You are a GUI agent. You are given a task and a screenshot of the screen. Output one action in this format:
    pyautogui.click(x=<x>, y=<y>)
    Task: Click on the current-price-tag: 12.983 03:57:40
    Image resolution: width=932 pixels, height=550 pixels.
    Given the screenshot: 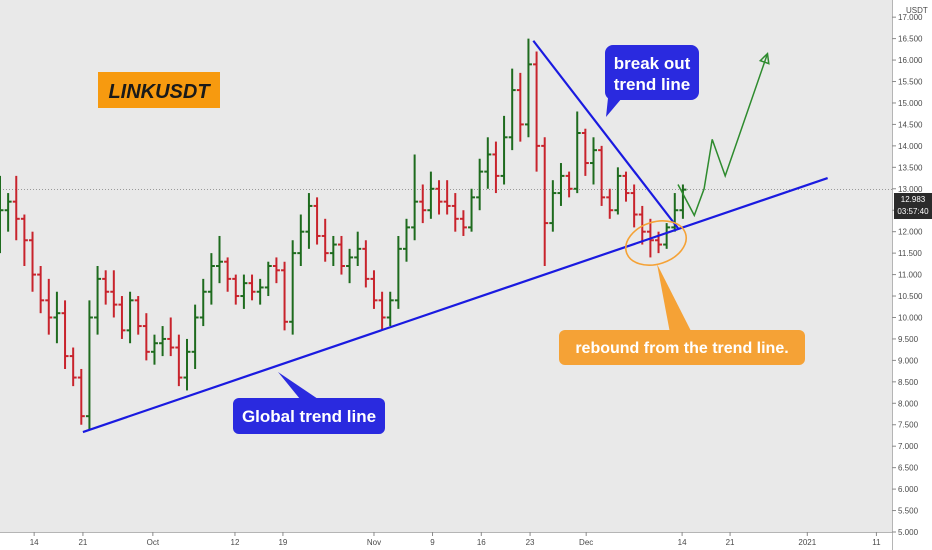 What is the action you would take?
    pyautogui.click(x=913, y=206)
    